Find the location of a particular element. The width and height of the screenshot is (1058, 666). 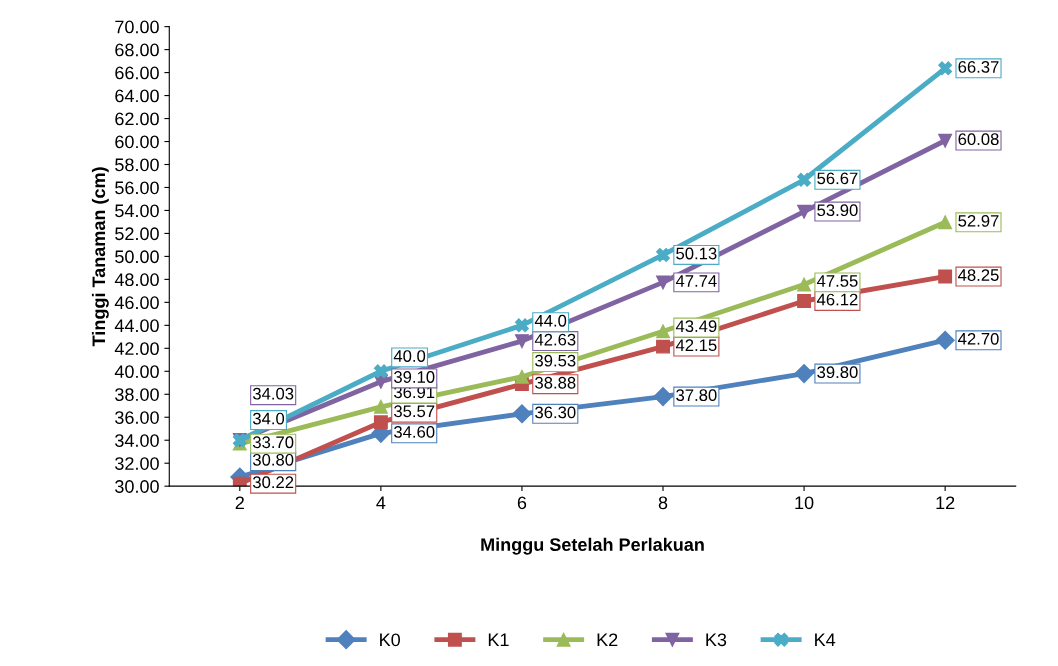

legend-label: K0 is located at coordinates (390, 640).